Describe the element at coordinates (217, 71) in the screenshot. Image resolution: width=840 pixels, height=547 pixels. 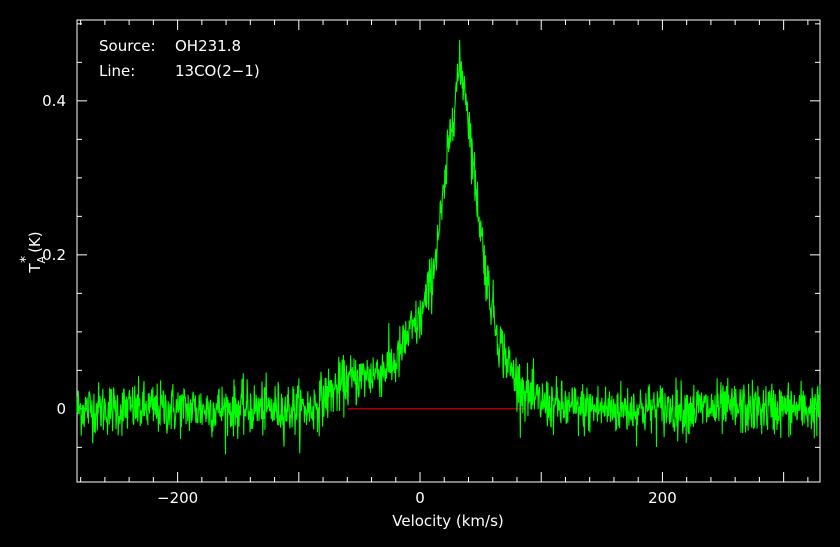
I see `line-value: 13CO(2−1)` at that location.